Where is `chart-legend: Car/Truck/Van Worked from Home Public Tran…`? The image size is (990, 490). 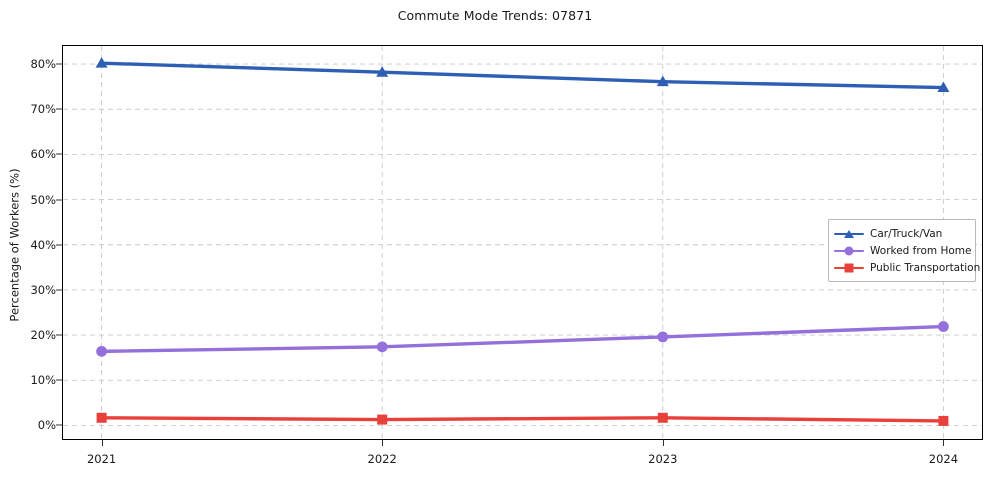 chart-legend: Car/Truck/Van Worked from Home Public Tran… is located at coordinates (904, 250).